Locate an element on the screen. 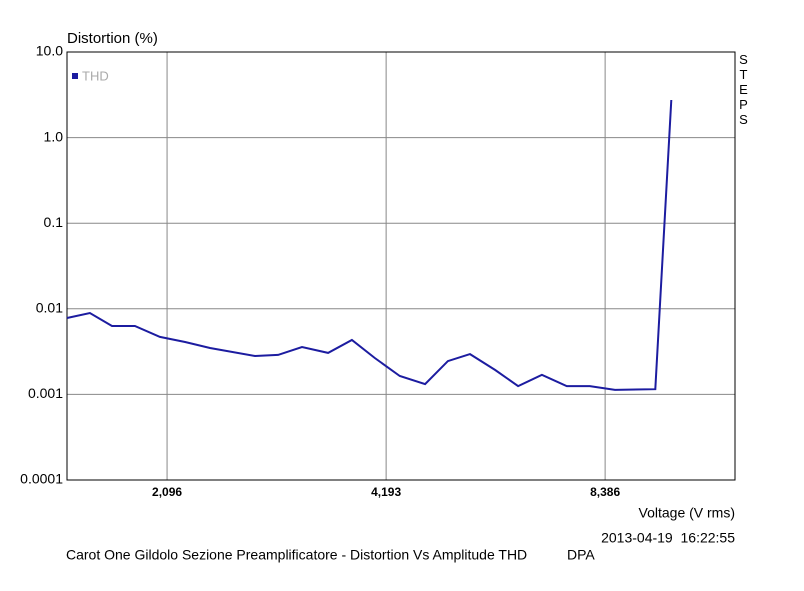 The image size is (804, 591). y-tick-label: 1.0 is located at coordinates (54, 136).